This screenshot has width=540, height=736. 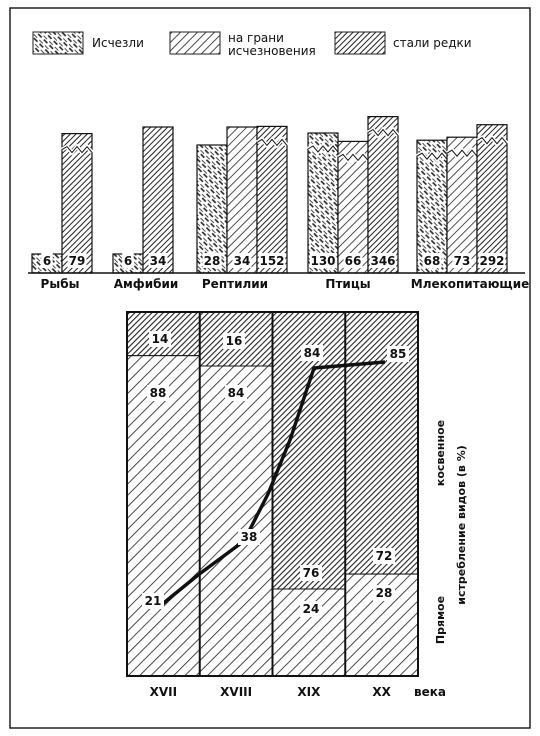 I want to click on pct-indirect-3-bg, so click(x=384, y=556).